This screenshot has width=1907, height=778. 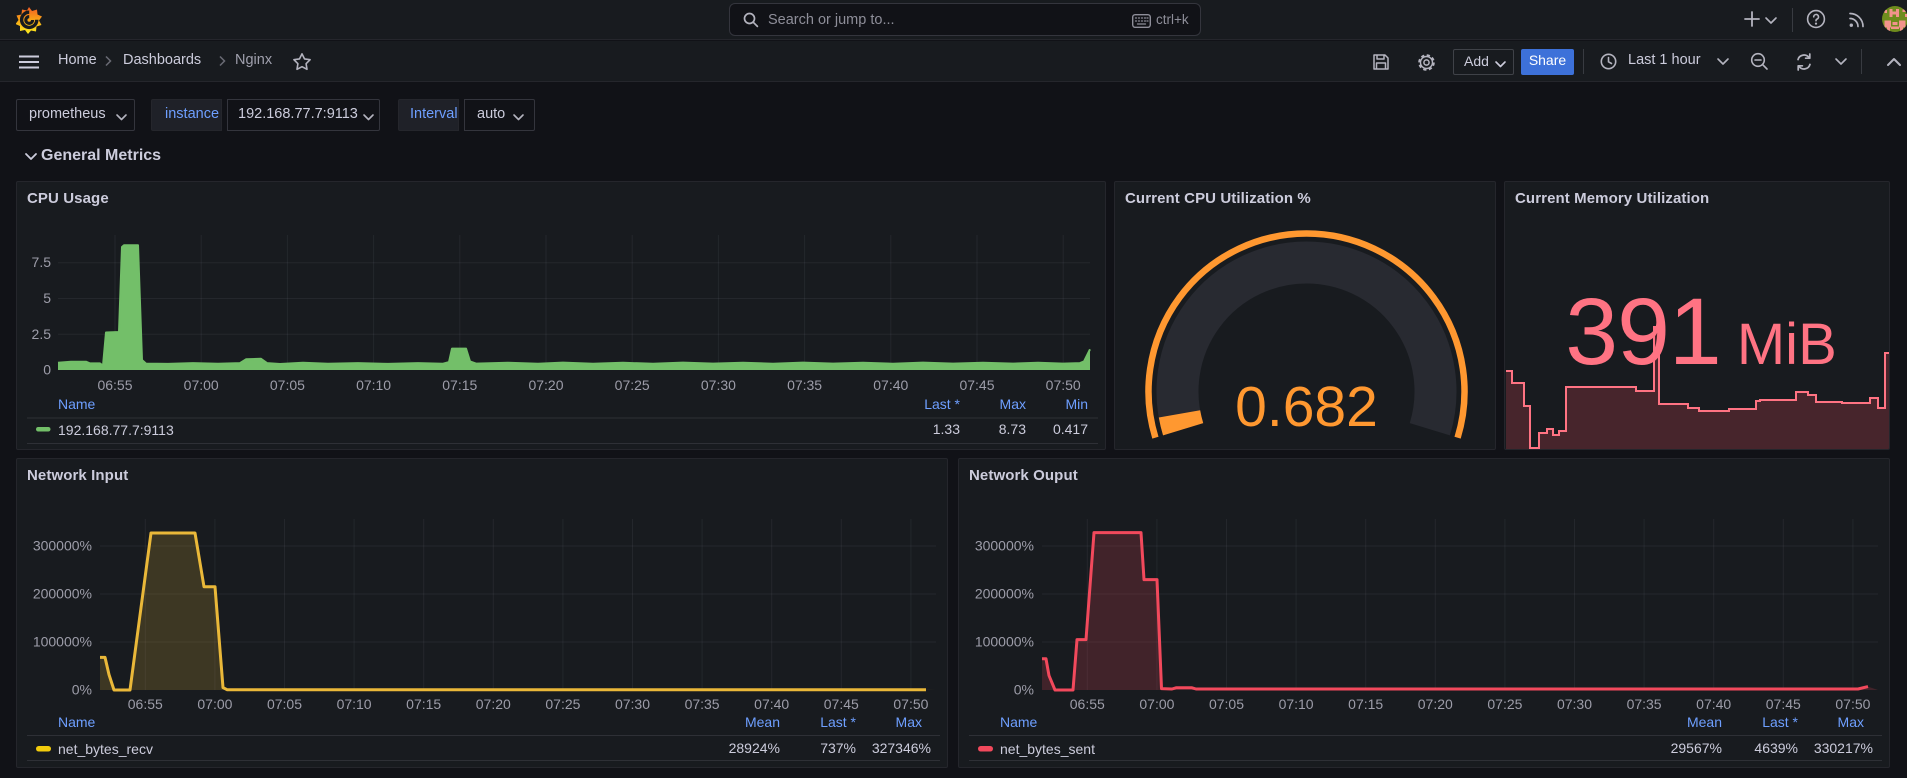 I want to click on svg-text: 1.33, so click(x=946, y=429).